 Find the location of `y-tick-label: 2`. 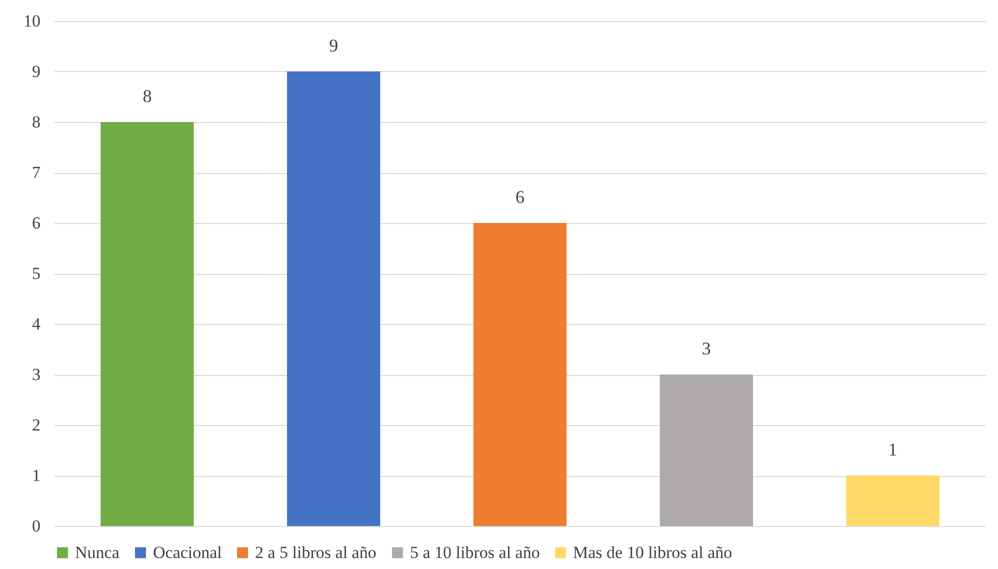

y-tick-label: 2 is located at coordinates (36, 425).